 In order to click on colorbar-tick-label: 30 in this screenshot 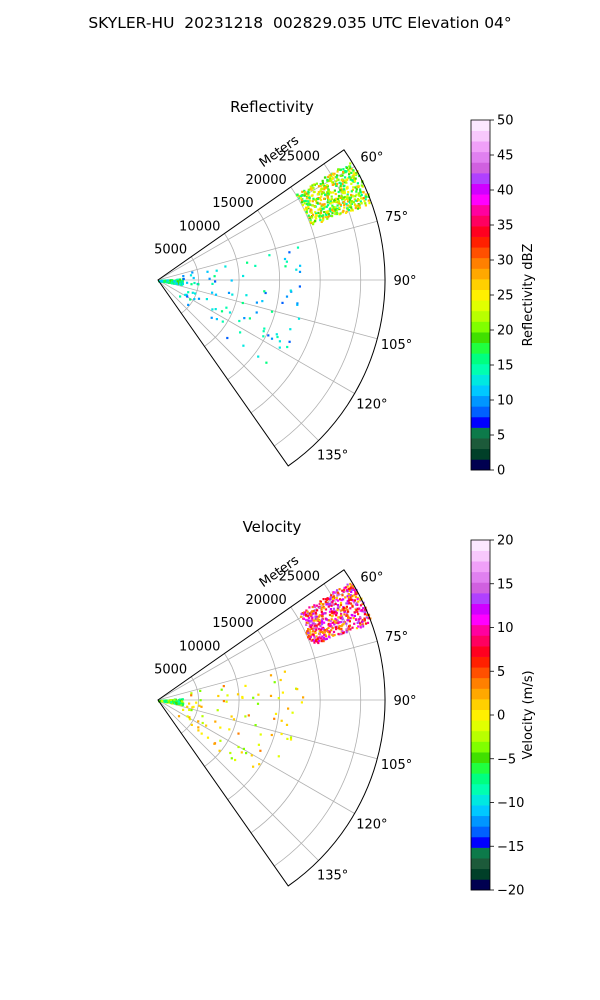, I will do `click(505, 261)`.